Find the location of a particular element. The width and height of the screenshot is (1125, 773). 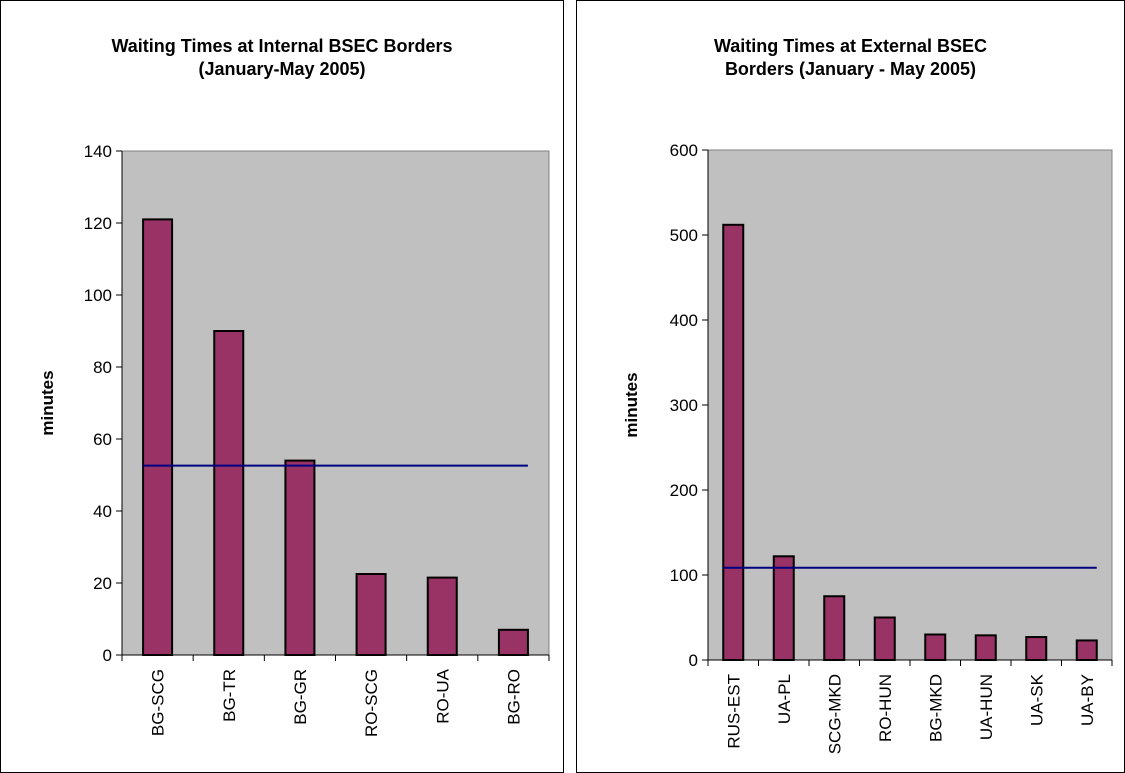

y-tick-label: 600 is located at coordinates (684, 150).